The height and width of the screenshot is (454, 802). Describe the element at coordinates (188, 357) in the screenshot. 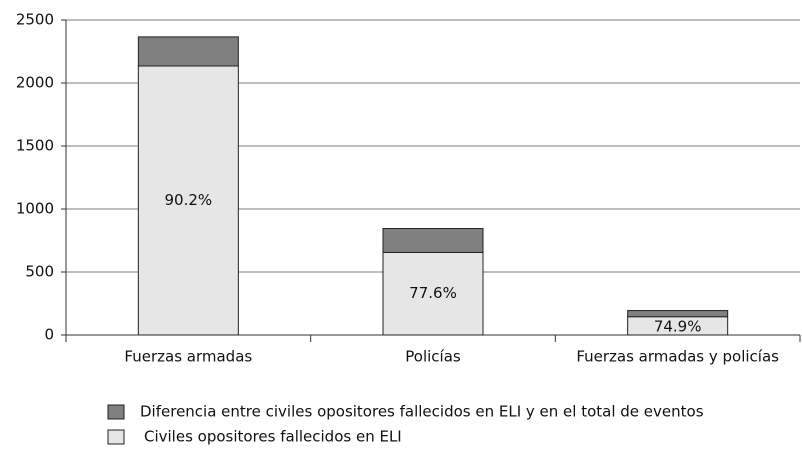

I see `x-tick-label: Fuerzas armadas` at that location.